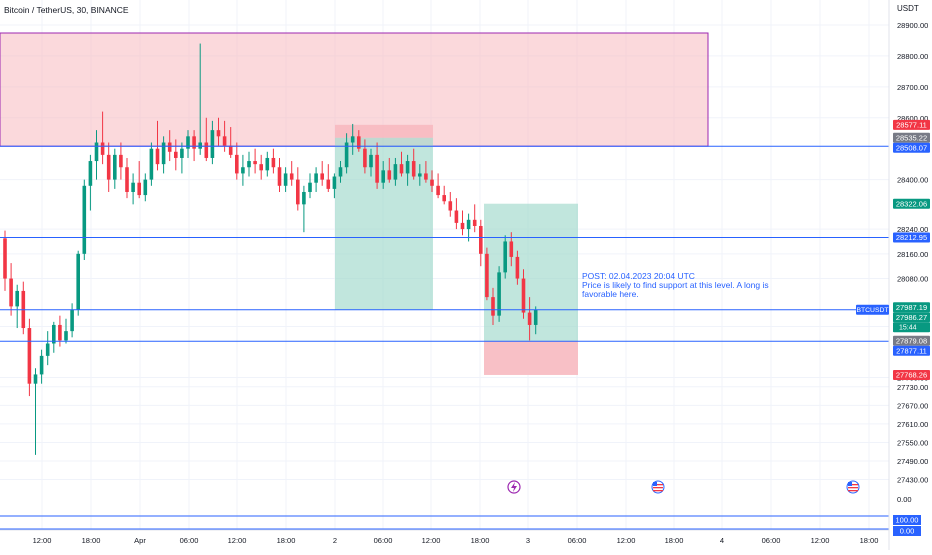 The height and width of the screenshot is (555, 932). I want to click on countdown-tag: 15:44, so click(911, 327).